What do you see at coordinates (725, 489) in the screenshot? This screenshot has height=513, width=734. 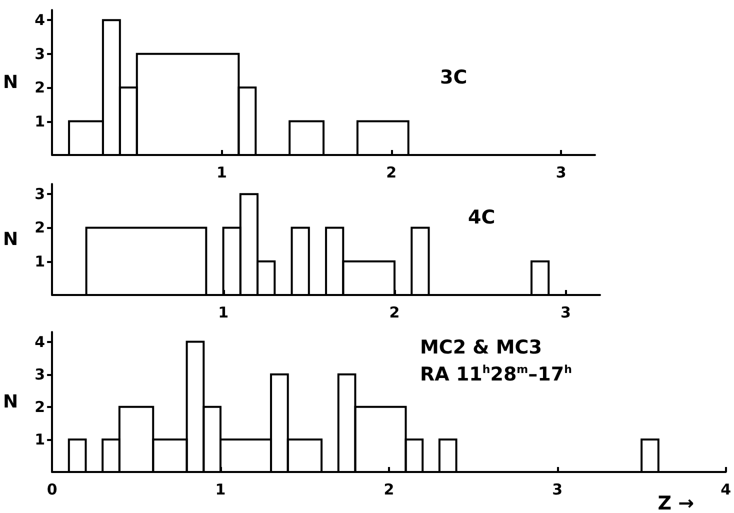 I see `x-tick-label: 4` at bounding box center [725, 489].